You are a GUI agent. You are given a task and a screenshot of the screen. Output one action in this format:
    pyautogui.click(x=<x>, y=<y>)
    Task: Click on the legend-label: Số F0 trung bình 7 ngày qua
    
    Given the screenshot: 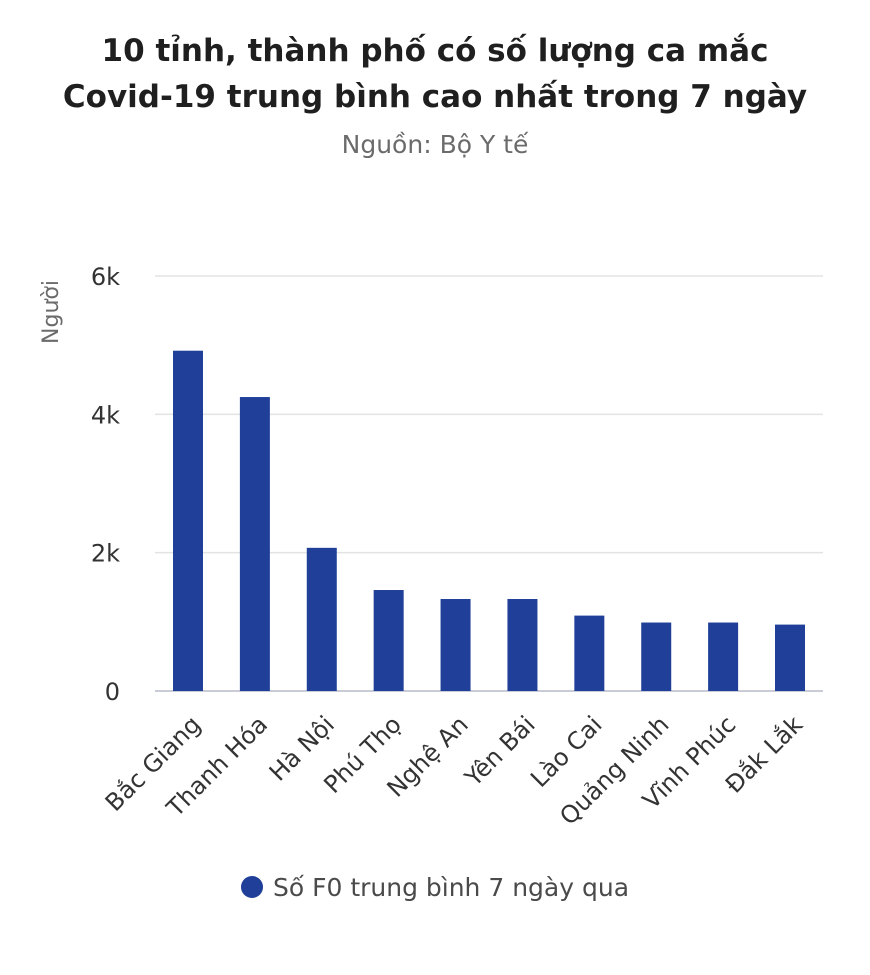 What is the action you would take?
    pyautogui.click(x=451, y=887)
    